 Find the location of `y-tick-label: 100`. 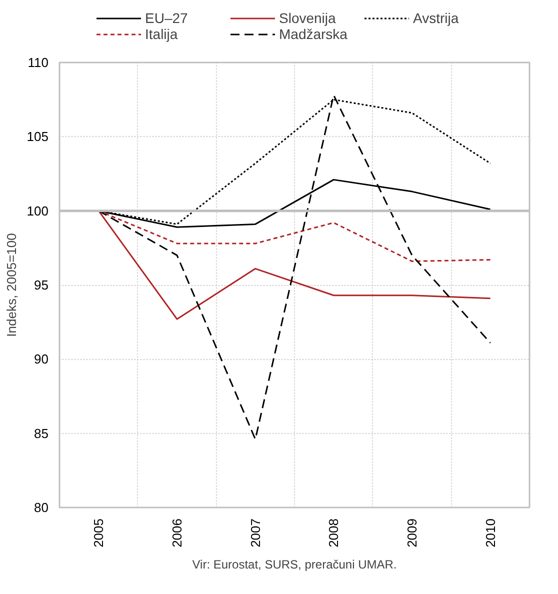

y-tick-label: 100 is located at coordinates (37, 210).